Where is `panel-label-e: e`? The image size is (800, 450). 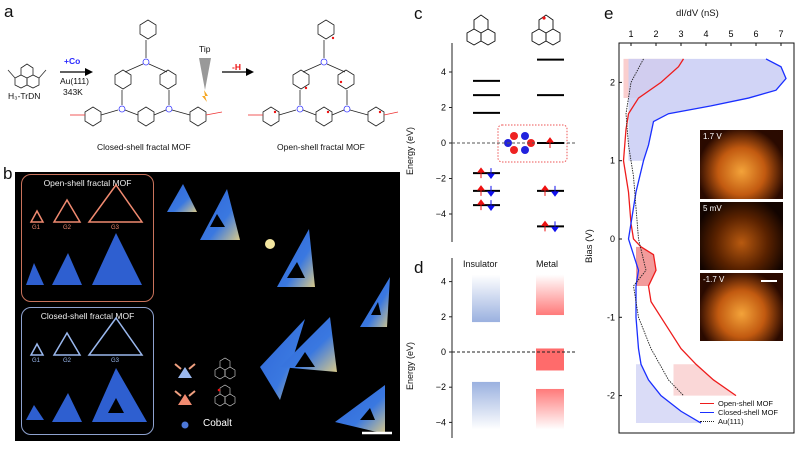 panel-label-e: e is located at coordinates (609, 13).